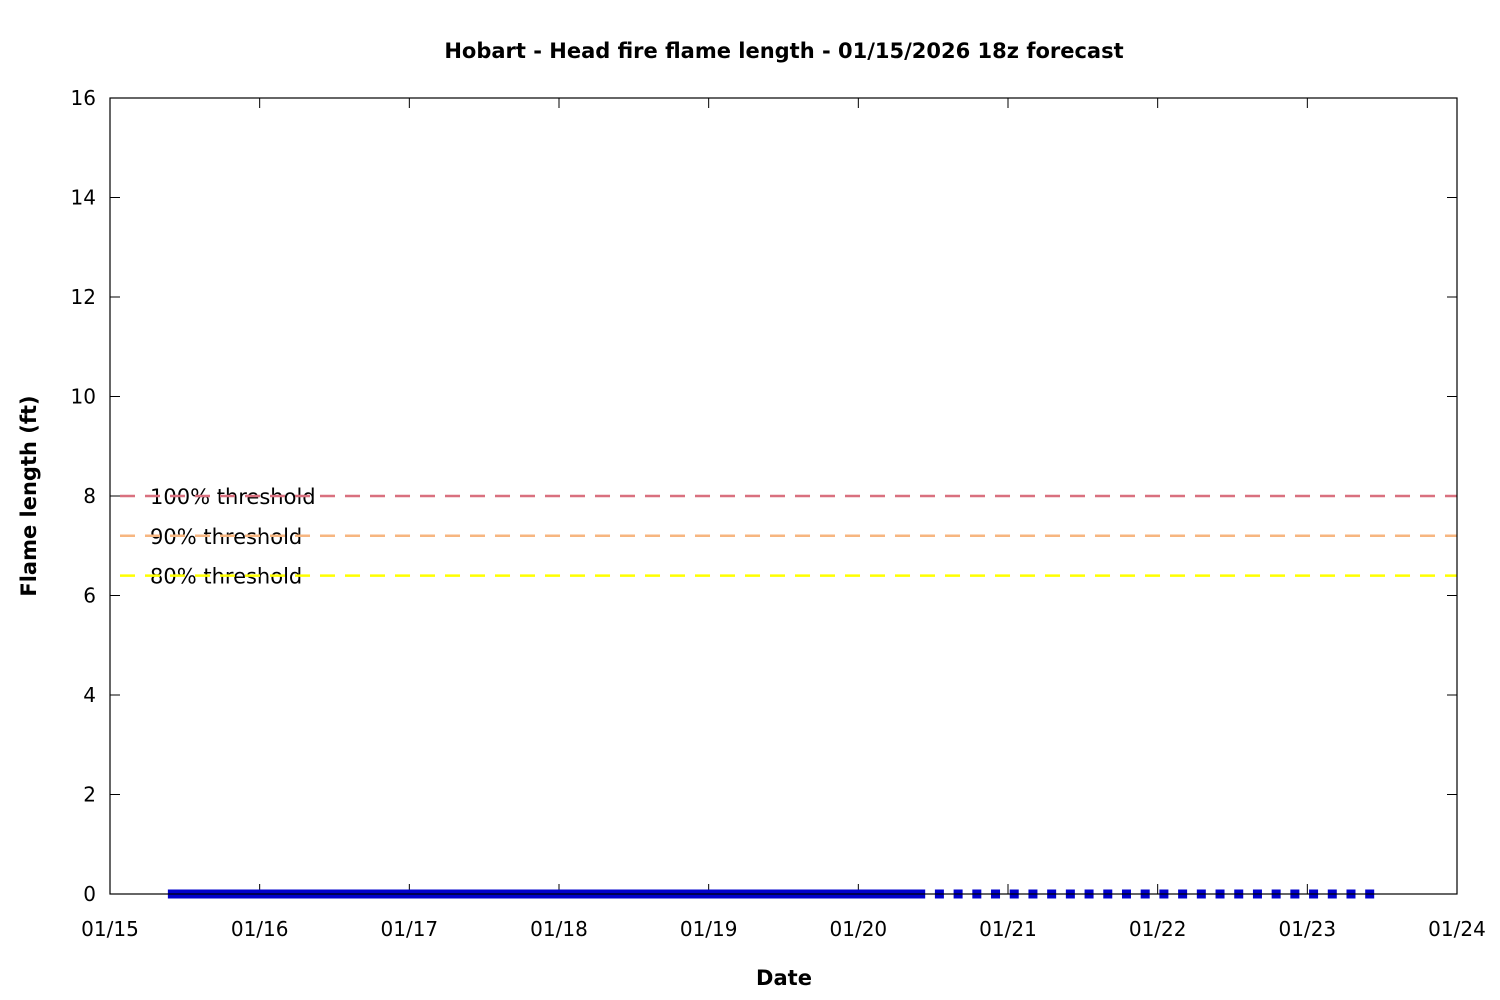 The height and width of the screenshot is (1000, 1500). What do you see at coordinates (89, 496) in the screenshot?
I see `y-tick-label: 8` at bounding box center [89, 496].